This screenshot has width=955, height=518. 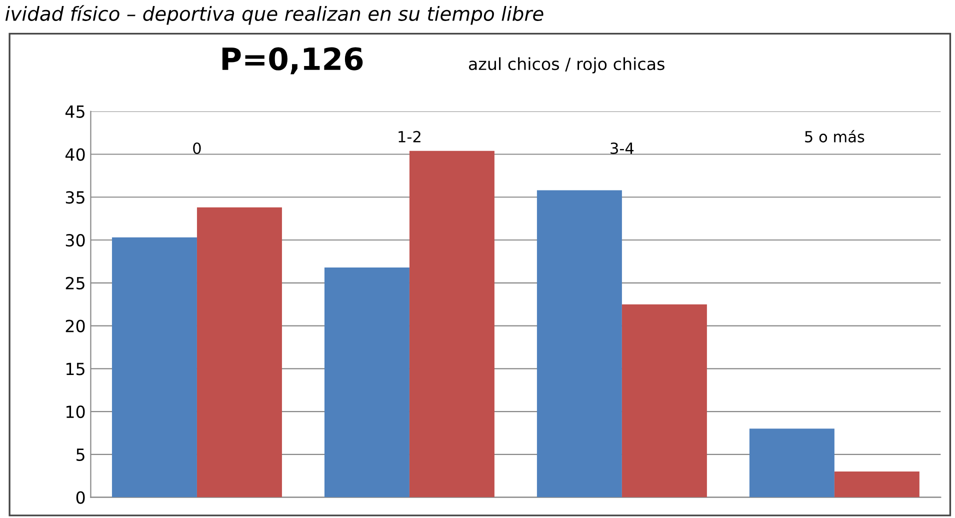 I want to click on y-tick-label: 15, so click(x=75, y=369).